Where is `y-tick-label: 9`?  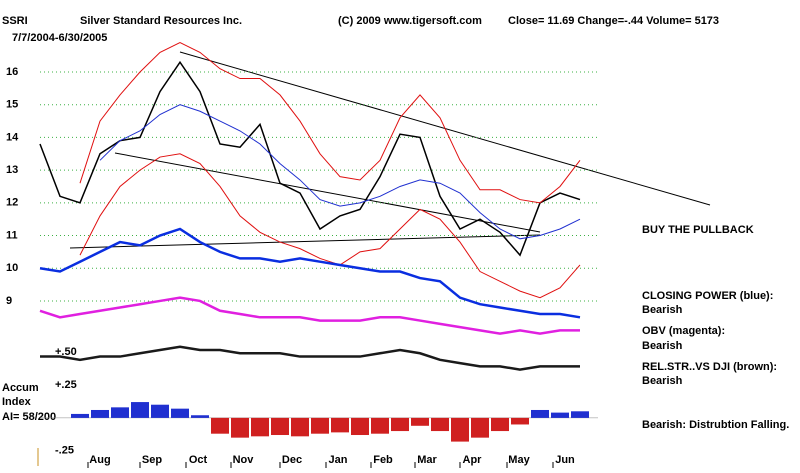
y-tick-label: 9 is located at coordinates (9, 301).